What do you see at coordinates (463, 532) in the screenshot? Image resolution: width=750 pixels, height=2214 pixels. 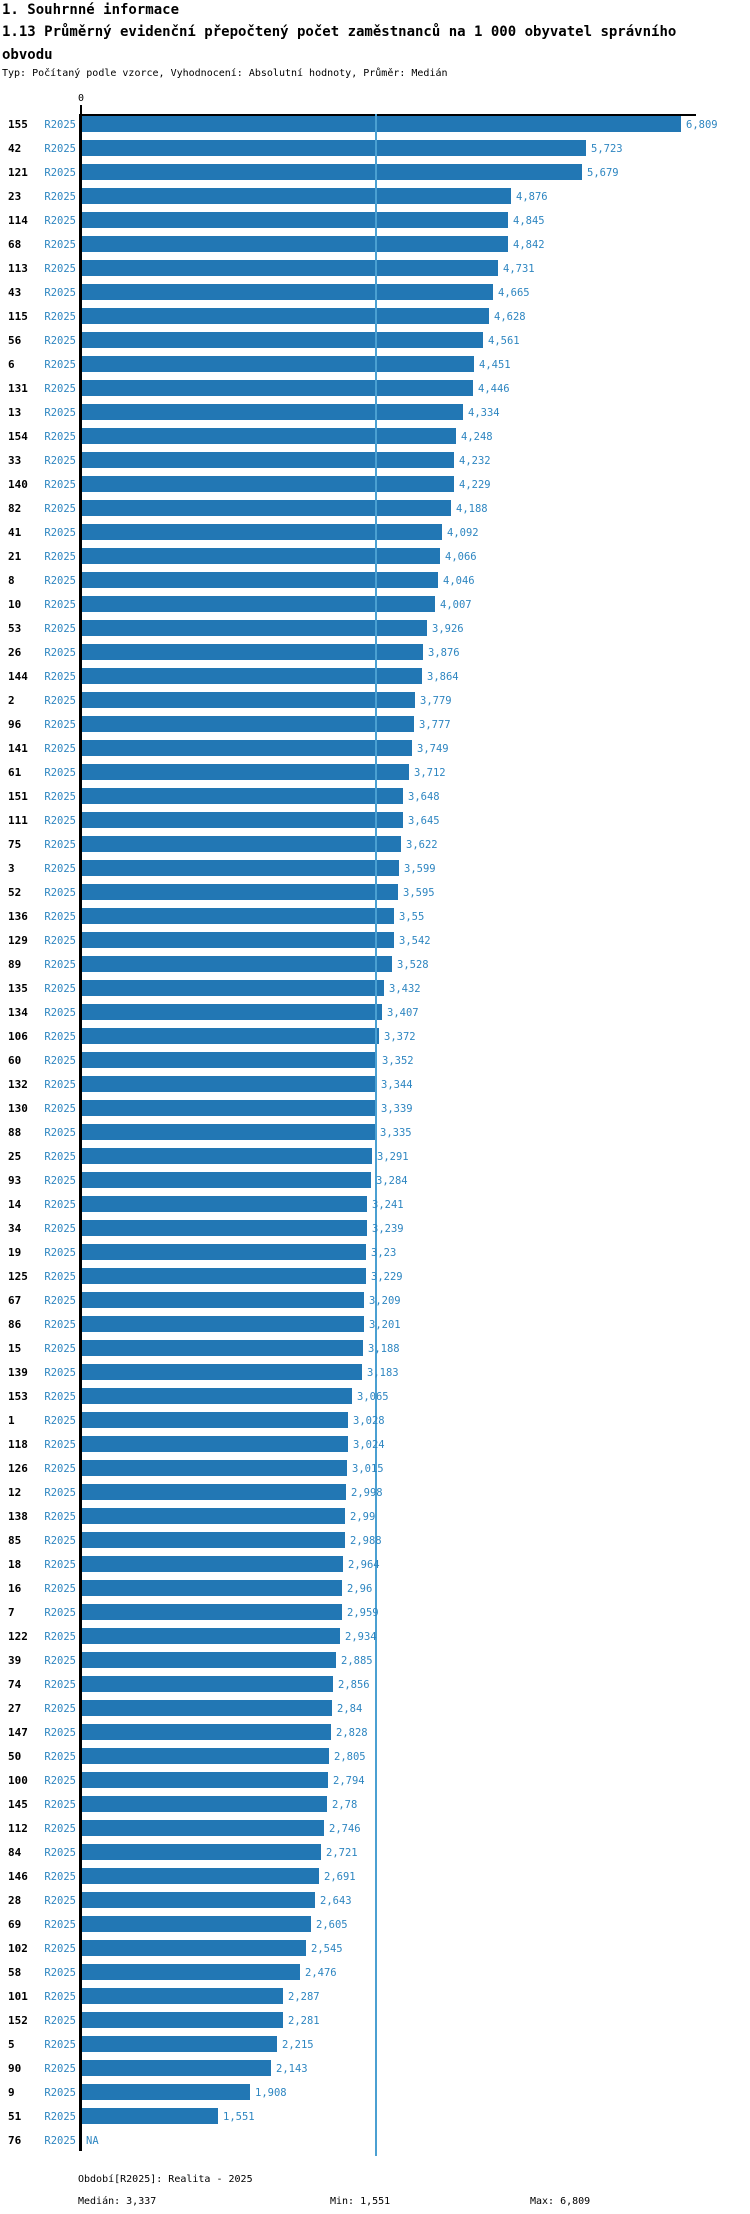 I see `value-label: 4,092` at bounding box center [463, 532].